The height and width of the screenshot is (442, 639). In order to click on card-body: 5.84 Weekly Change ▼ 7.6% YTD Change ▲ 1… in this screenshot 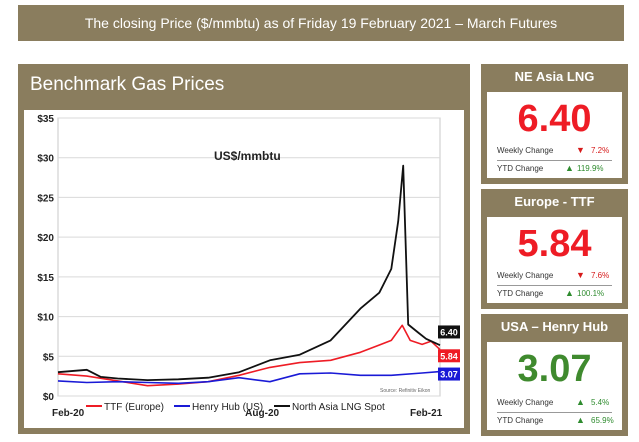, I will do `click(554, 260)`.